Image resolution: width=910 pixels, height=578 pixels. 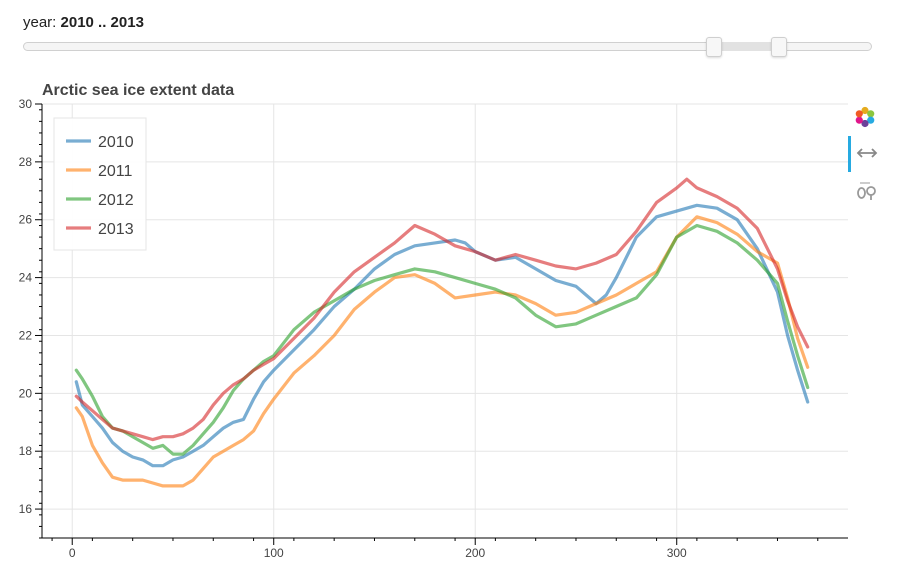 I want to click on year-slider-track, so click(x=447, y=46).